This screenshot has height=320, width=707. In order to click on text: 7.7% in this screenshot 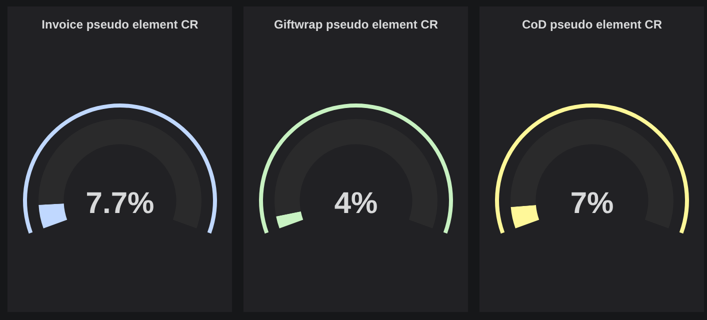, I will do `click(120, 203)`.